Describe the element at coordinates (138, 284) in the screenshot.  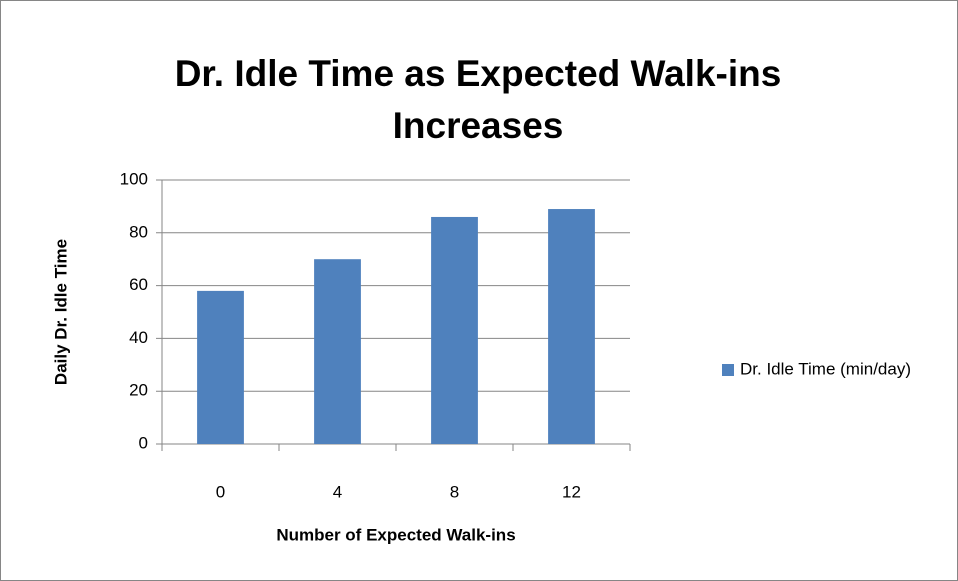
I see `y-tick-label: 60` at that location.